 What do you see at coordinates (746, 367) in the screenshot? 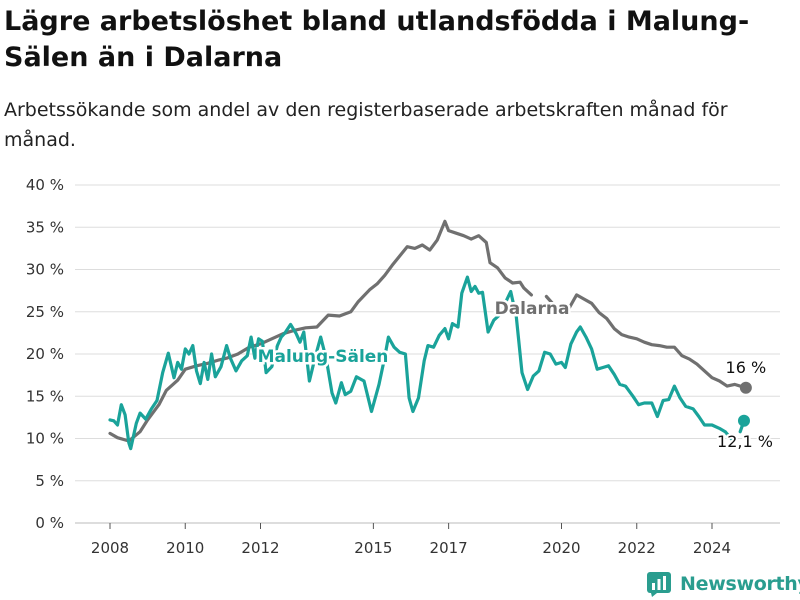
I see `dalarna-end-label: 16 %` at bounding box center [746, 367].